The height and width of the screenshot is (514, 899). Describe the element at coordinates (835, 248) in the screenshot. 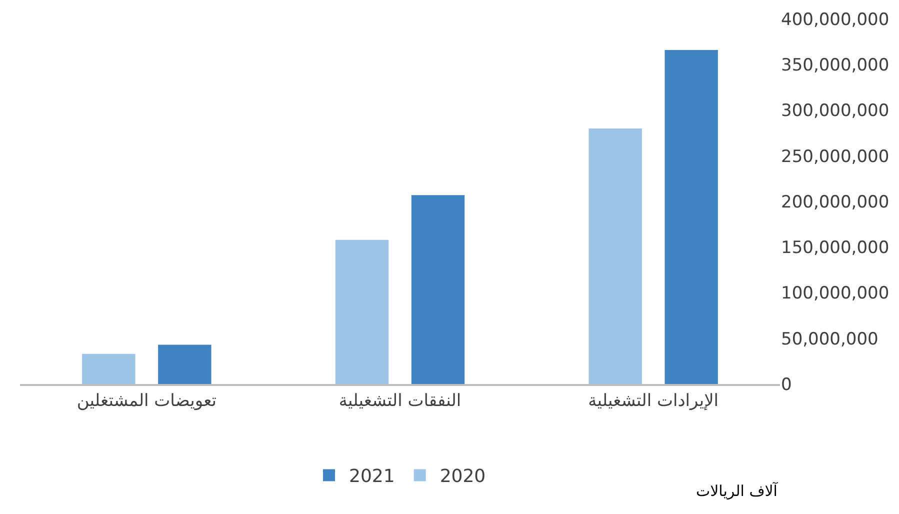

I see `y-tick-label: 150,000,000` at that location.